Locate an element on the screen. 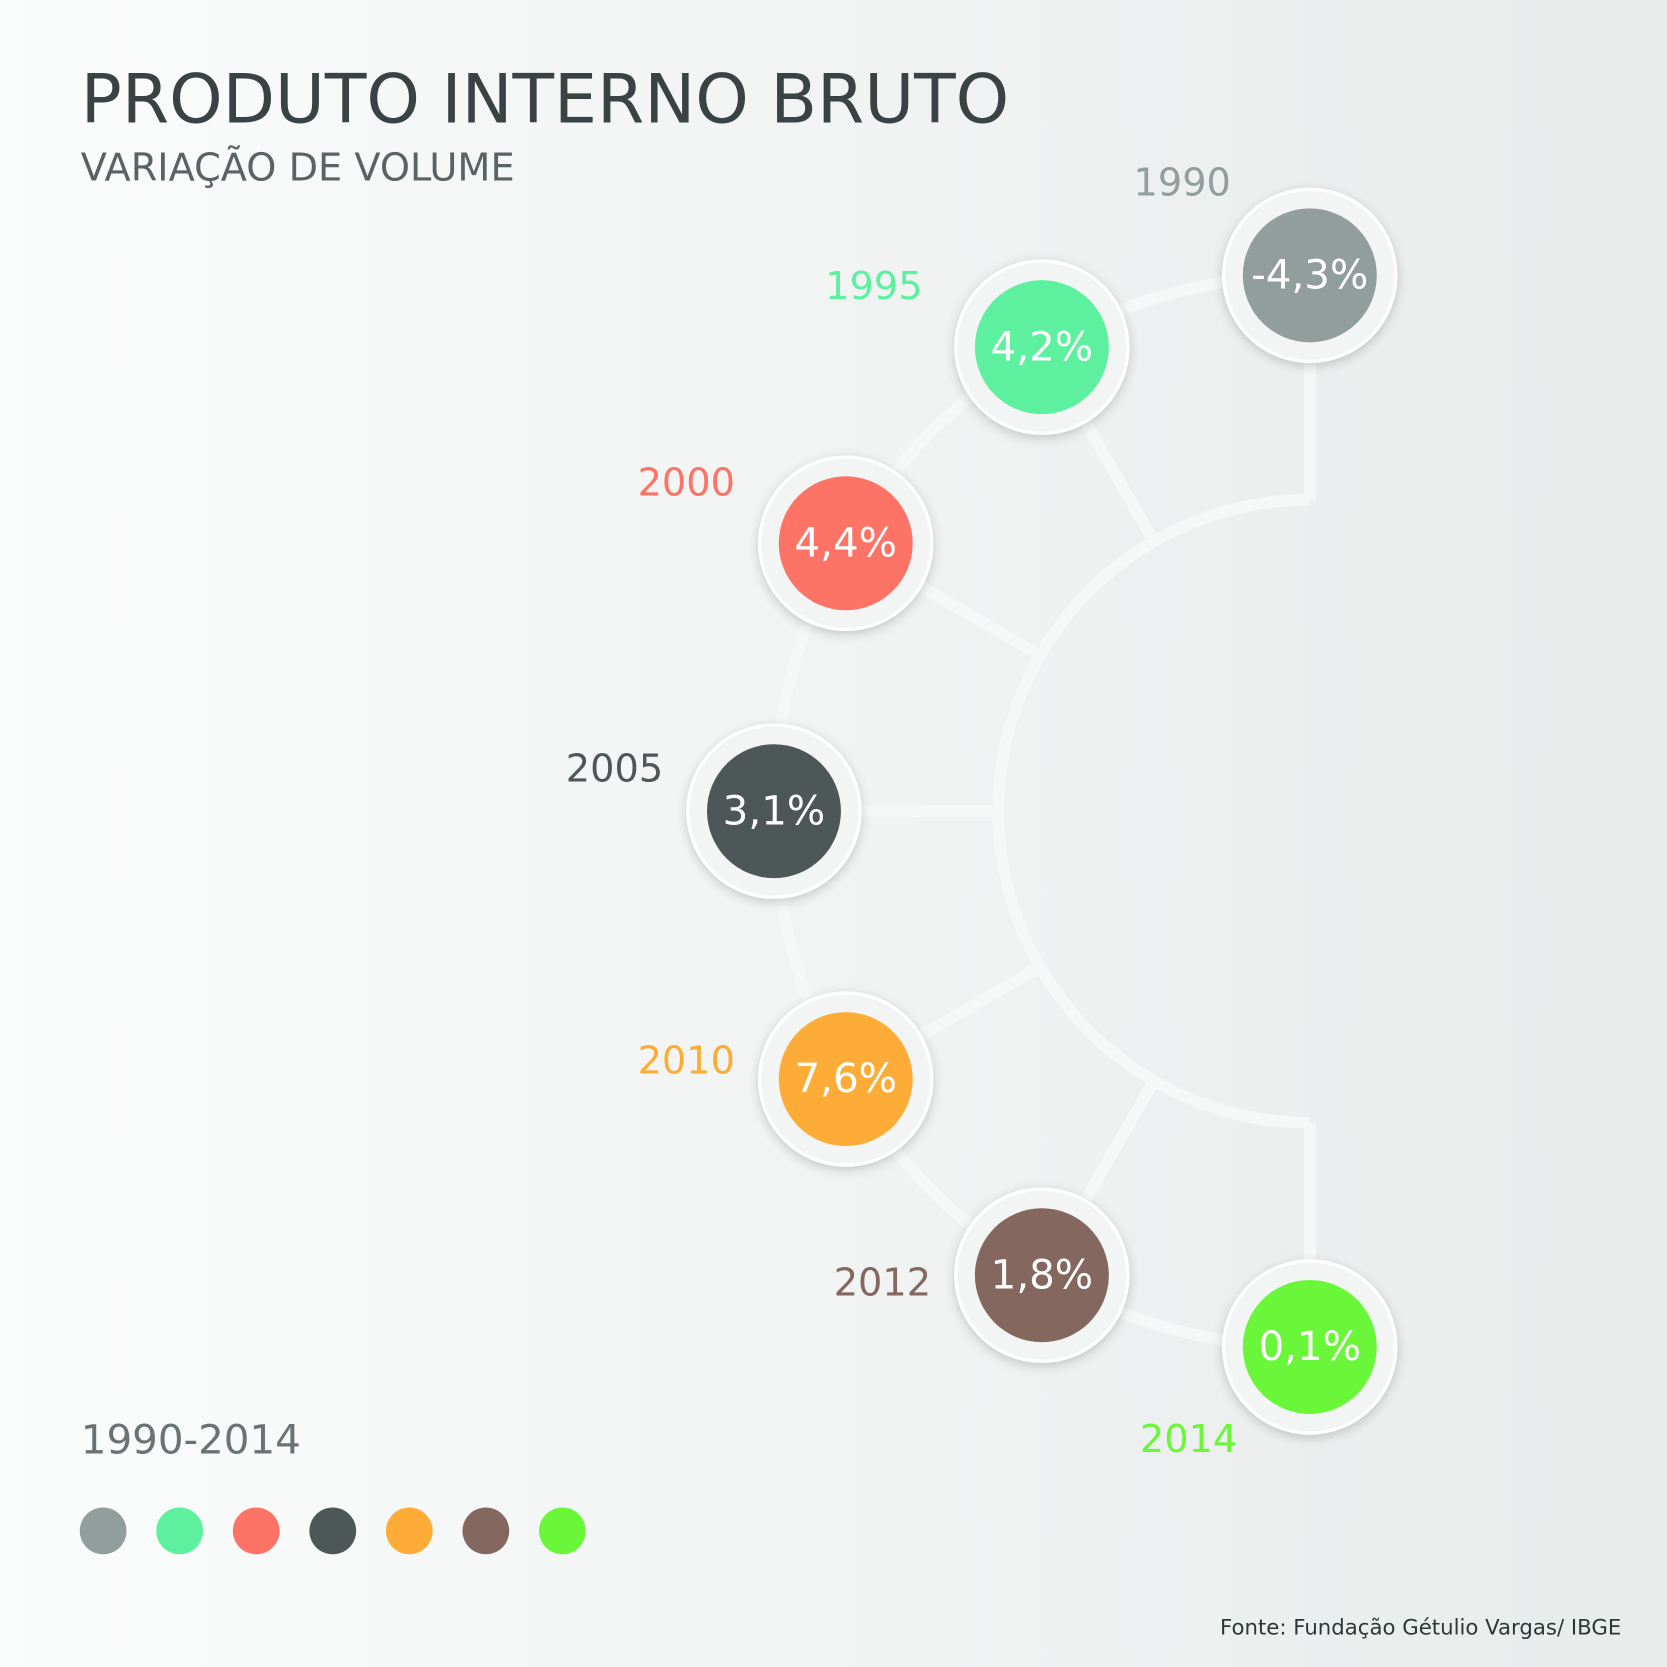  value-label: 7,6% is located at coordinates (845, 1078).